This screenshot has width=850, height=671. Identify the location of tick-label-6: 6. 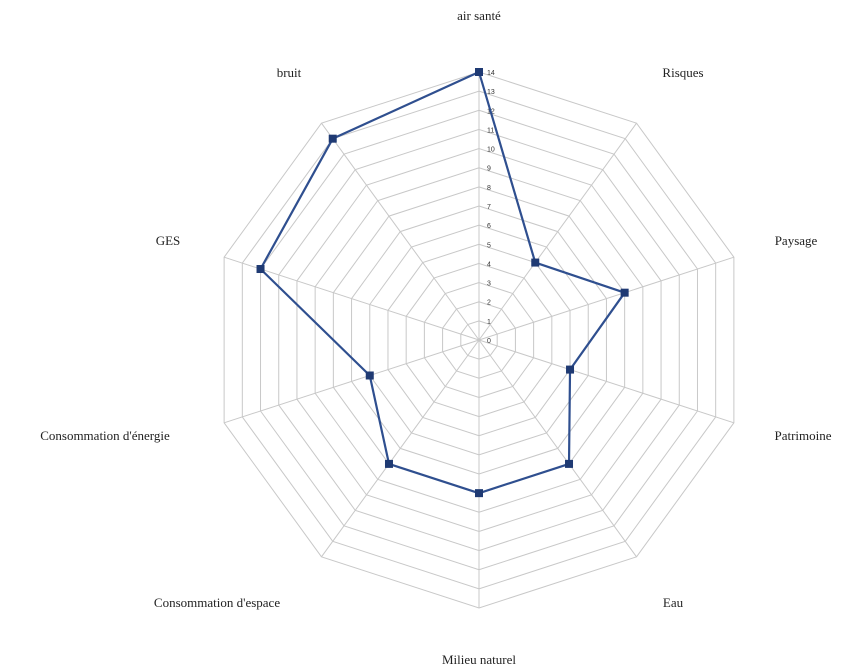
(489, 226).